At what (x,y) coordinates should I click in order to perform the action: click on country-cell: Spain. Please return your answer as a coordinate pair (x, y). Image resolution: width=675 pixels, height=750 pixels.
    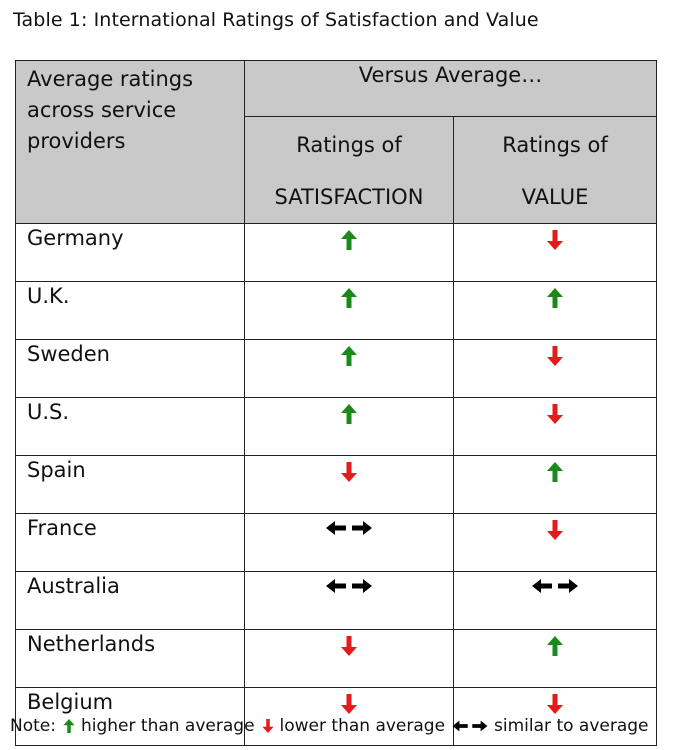
    Looking at the image, I should click on (130, 484).